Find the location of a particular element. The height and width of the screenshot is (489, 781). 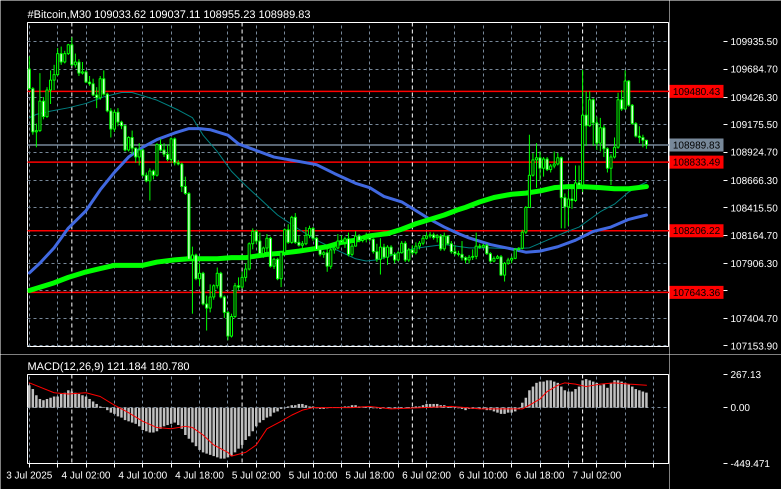

y-tick-label: 267.13 is located at coordinates (746, 375).